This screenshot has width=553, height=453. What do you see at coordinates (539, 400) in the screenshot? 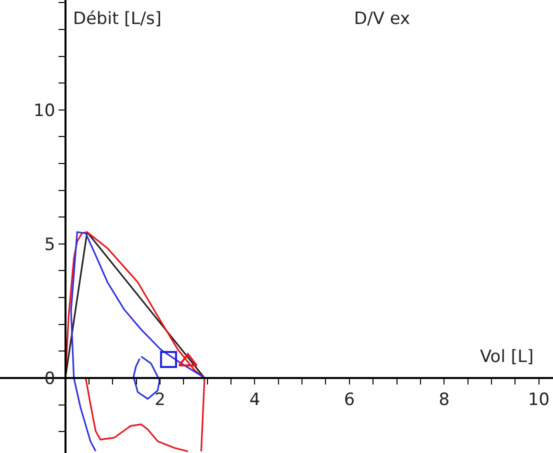
I see `x-tick-label: 10` at bounding box center [539, 400].